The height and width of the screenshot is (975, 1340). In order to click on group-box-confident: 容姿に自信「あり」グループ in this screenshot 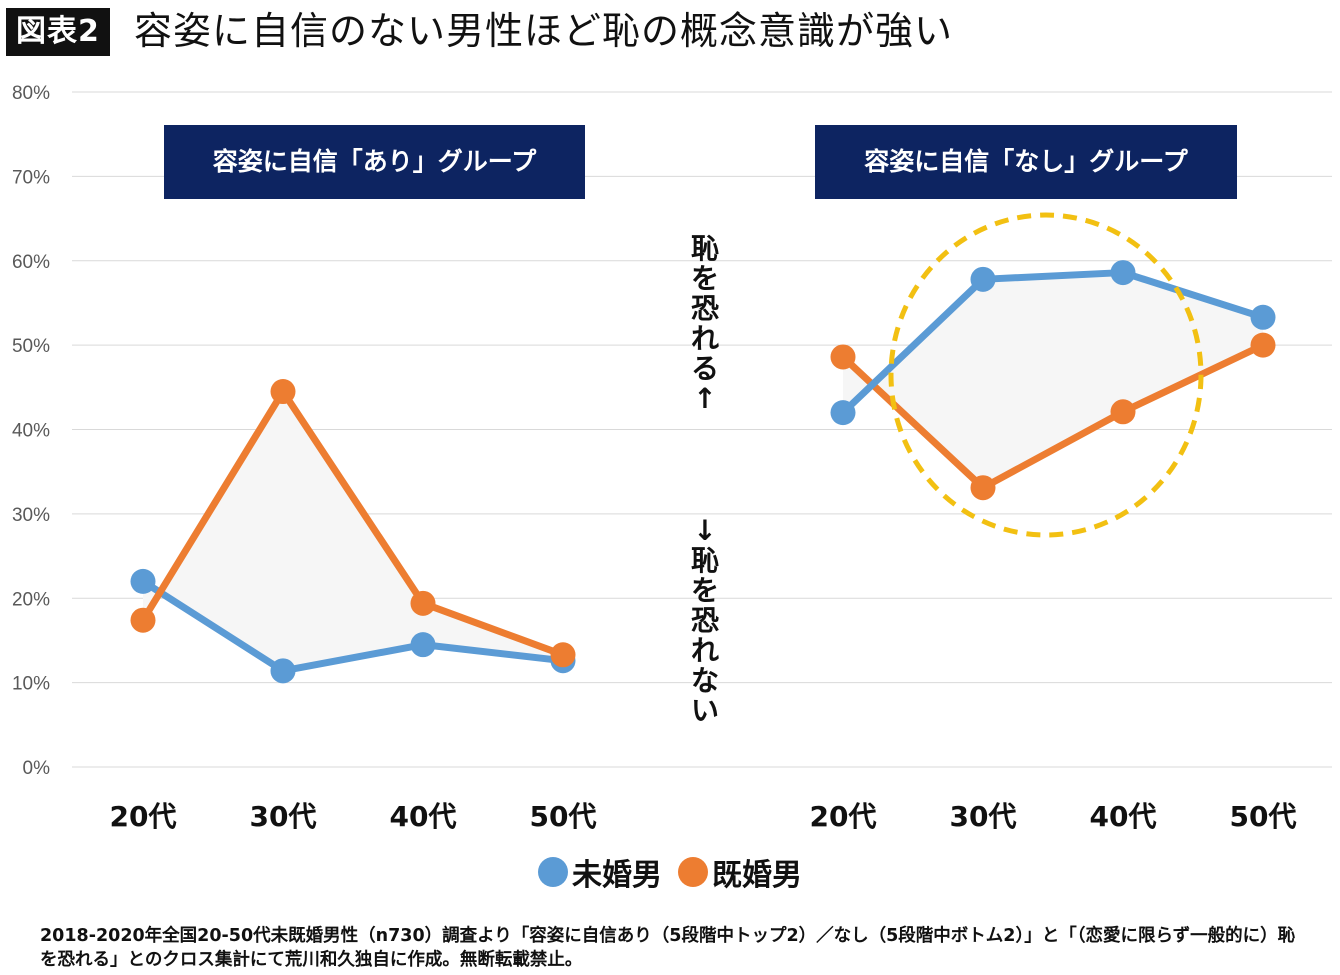, I will do `click(374, 162)`.